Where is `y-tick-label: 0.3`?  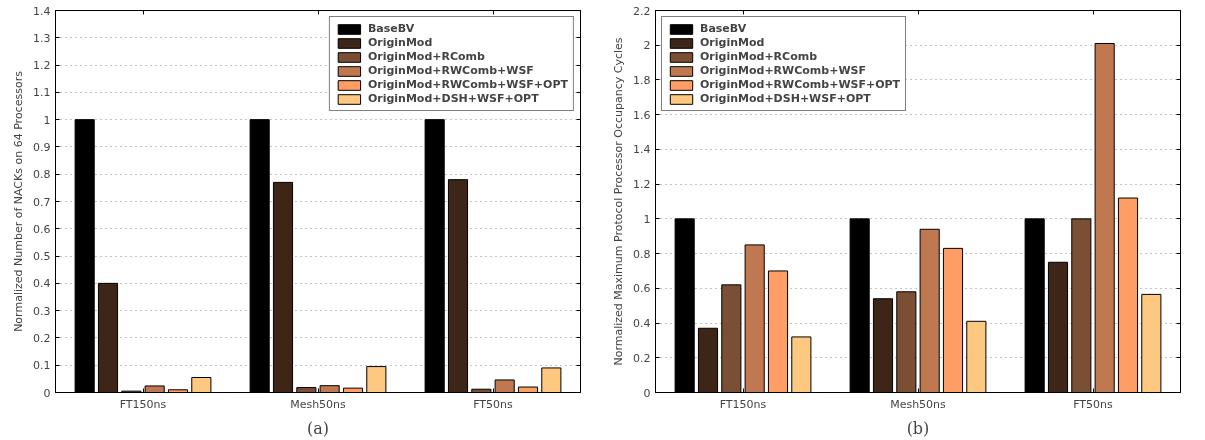
y-tick-label: 0.3 is located at coordinates (42, 311).